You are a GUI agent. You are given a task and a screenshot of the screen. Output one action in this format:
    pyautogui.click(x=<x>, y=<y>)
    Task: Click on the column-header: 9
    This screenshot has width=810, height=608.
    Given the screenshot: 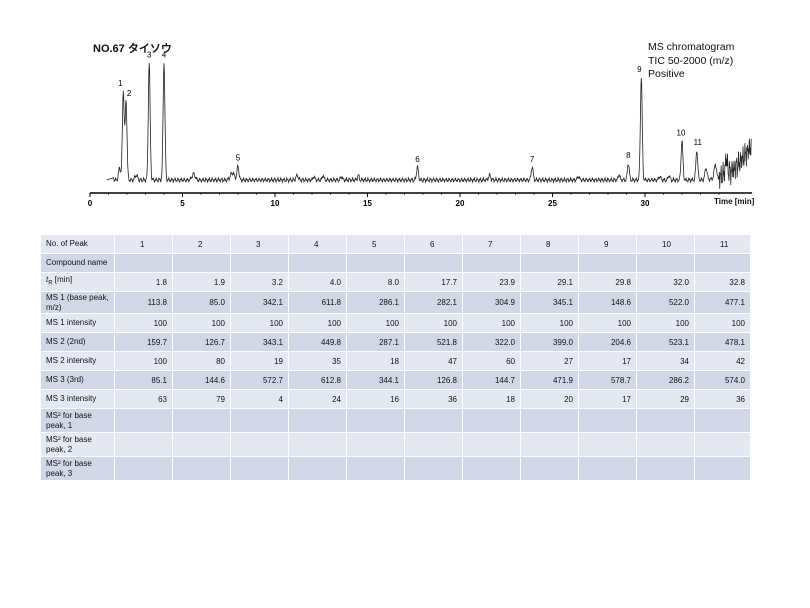 What is the action you would take?
    pyautogui.click(x=607, y=244)
    